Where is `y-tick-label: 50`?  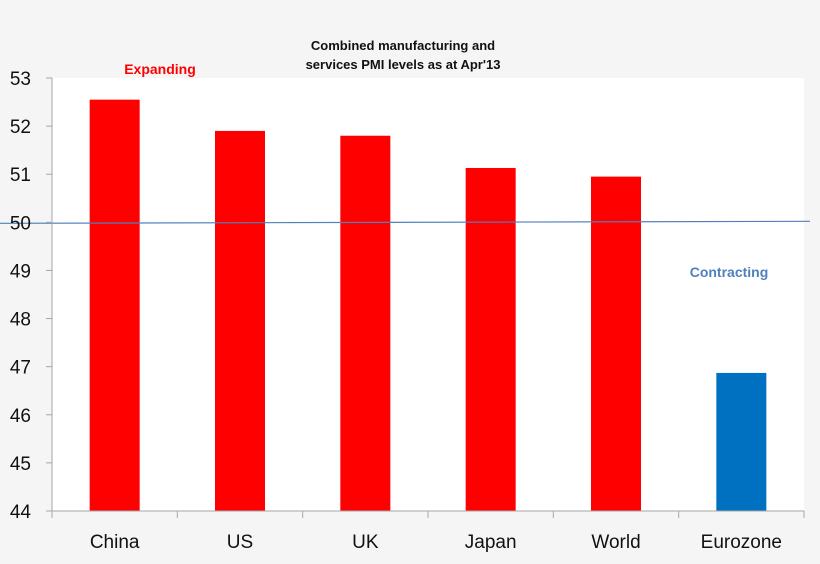 y-tick-label: 50 is located at coordinates (20, 223).